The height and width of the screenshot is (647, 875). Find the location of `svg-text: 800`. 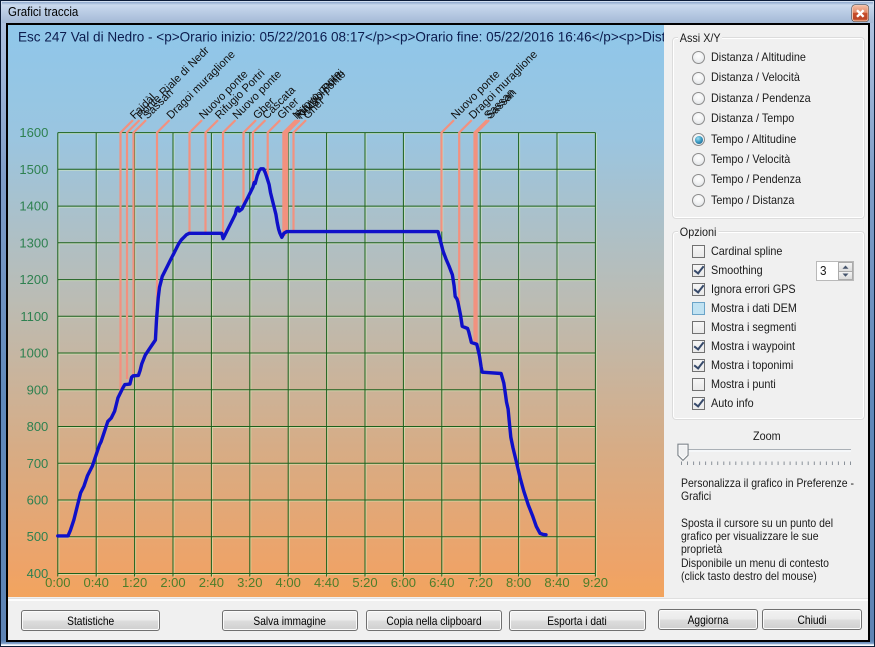

svg-text: 800 is located at coordinates (38, 426).